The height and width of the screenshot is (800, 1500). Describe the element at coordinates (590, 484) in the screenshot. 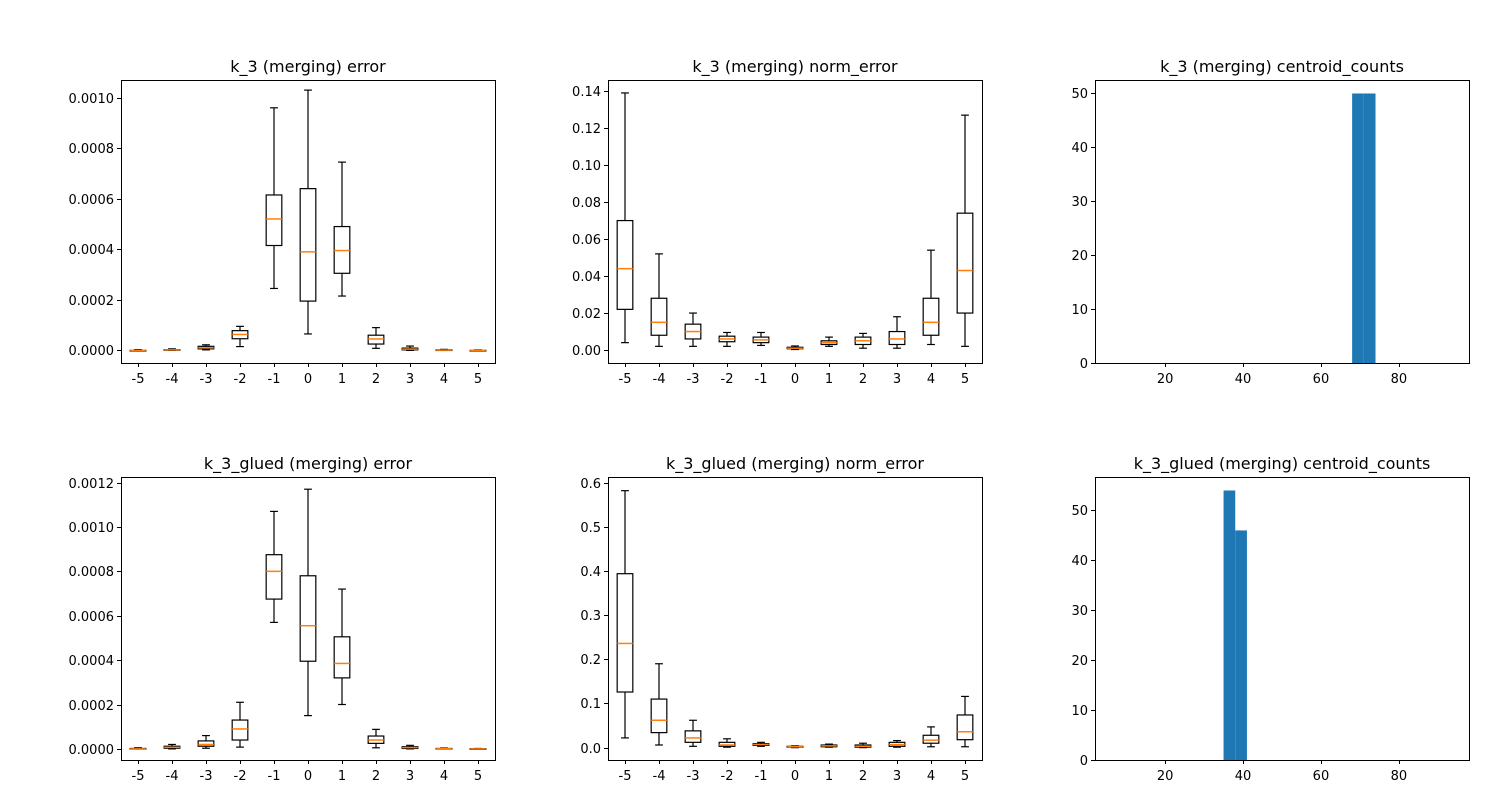

I see `y-tick-label: 0.6` at that location.